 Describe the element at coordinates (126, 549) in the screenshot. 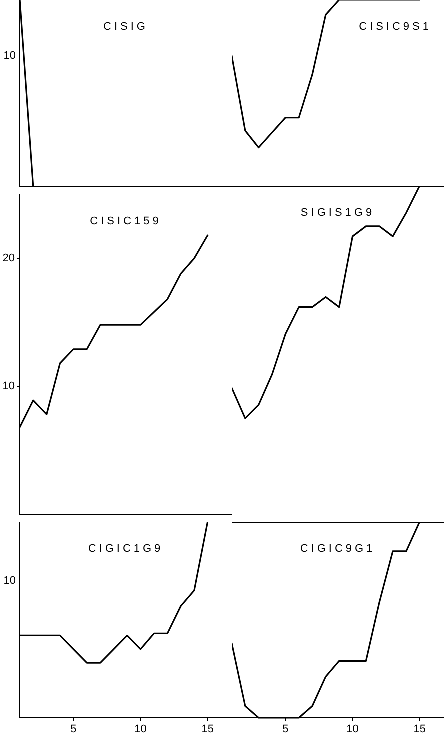

I see `text: CIGIC1G9` at that location.